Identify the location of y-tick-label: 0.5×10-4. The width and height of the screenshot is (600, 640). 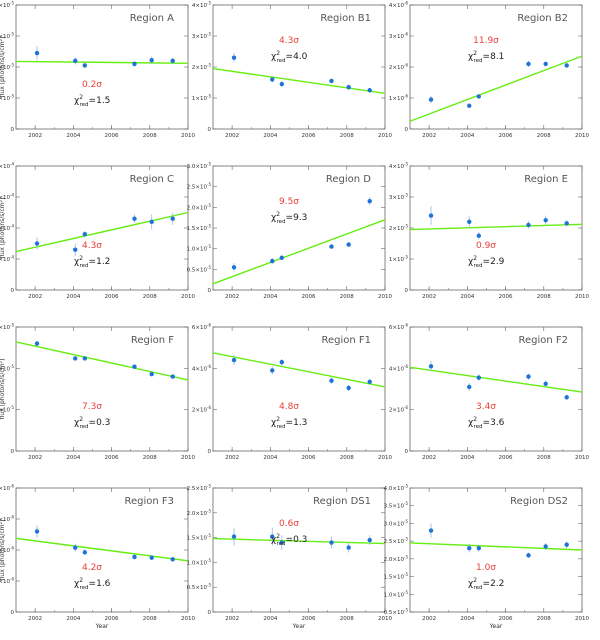
(7, 259).